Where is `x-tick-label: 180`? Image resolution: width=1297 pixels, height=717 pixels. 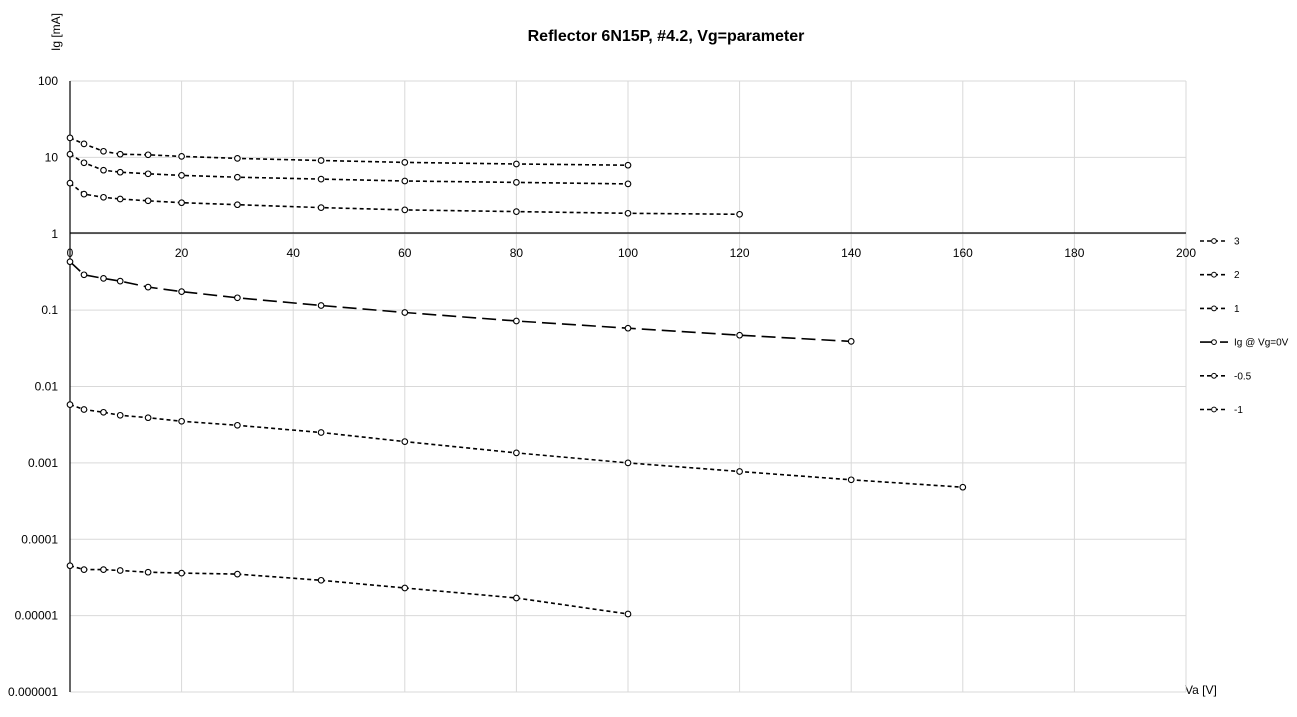
x-tick-label: 180 is located at coordinates (1074, 253).